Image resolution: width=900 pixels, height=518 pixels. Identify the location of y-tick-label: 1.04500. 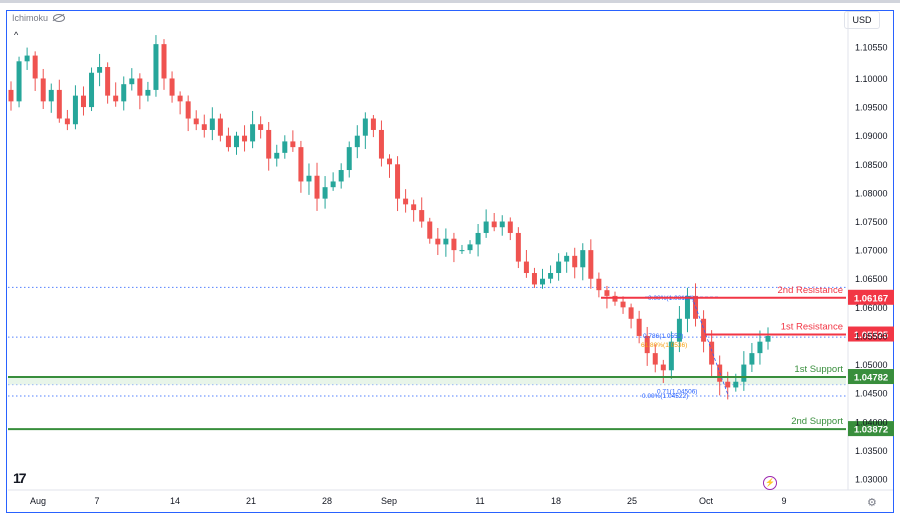
(871, 394).